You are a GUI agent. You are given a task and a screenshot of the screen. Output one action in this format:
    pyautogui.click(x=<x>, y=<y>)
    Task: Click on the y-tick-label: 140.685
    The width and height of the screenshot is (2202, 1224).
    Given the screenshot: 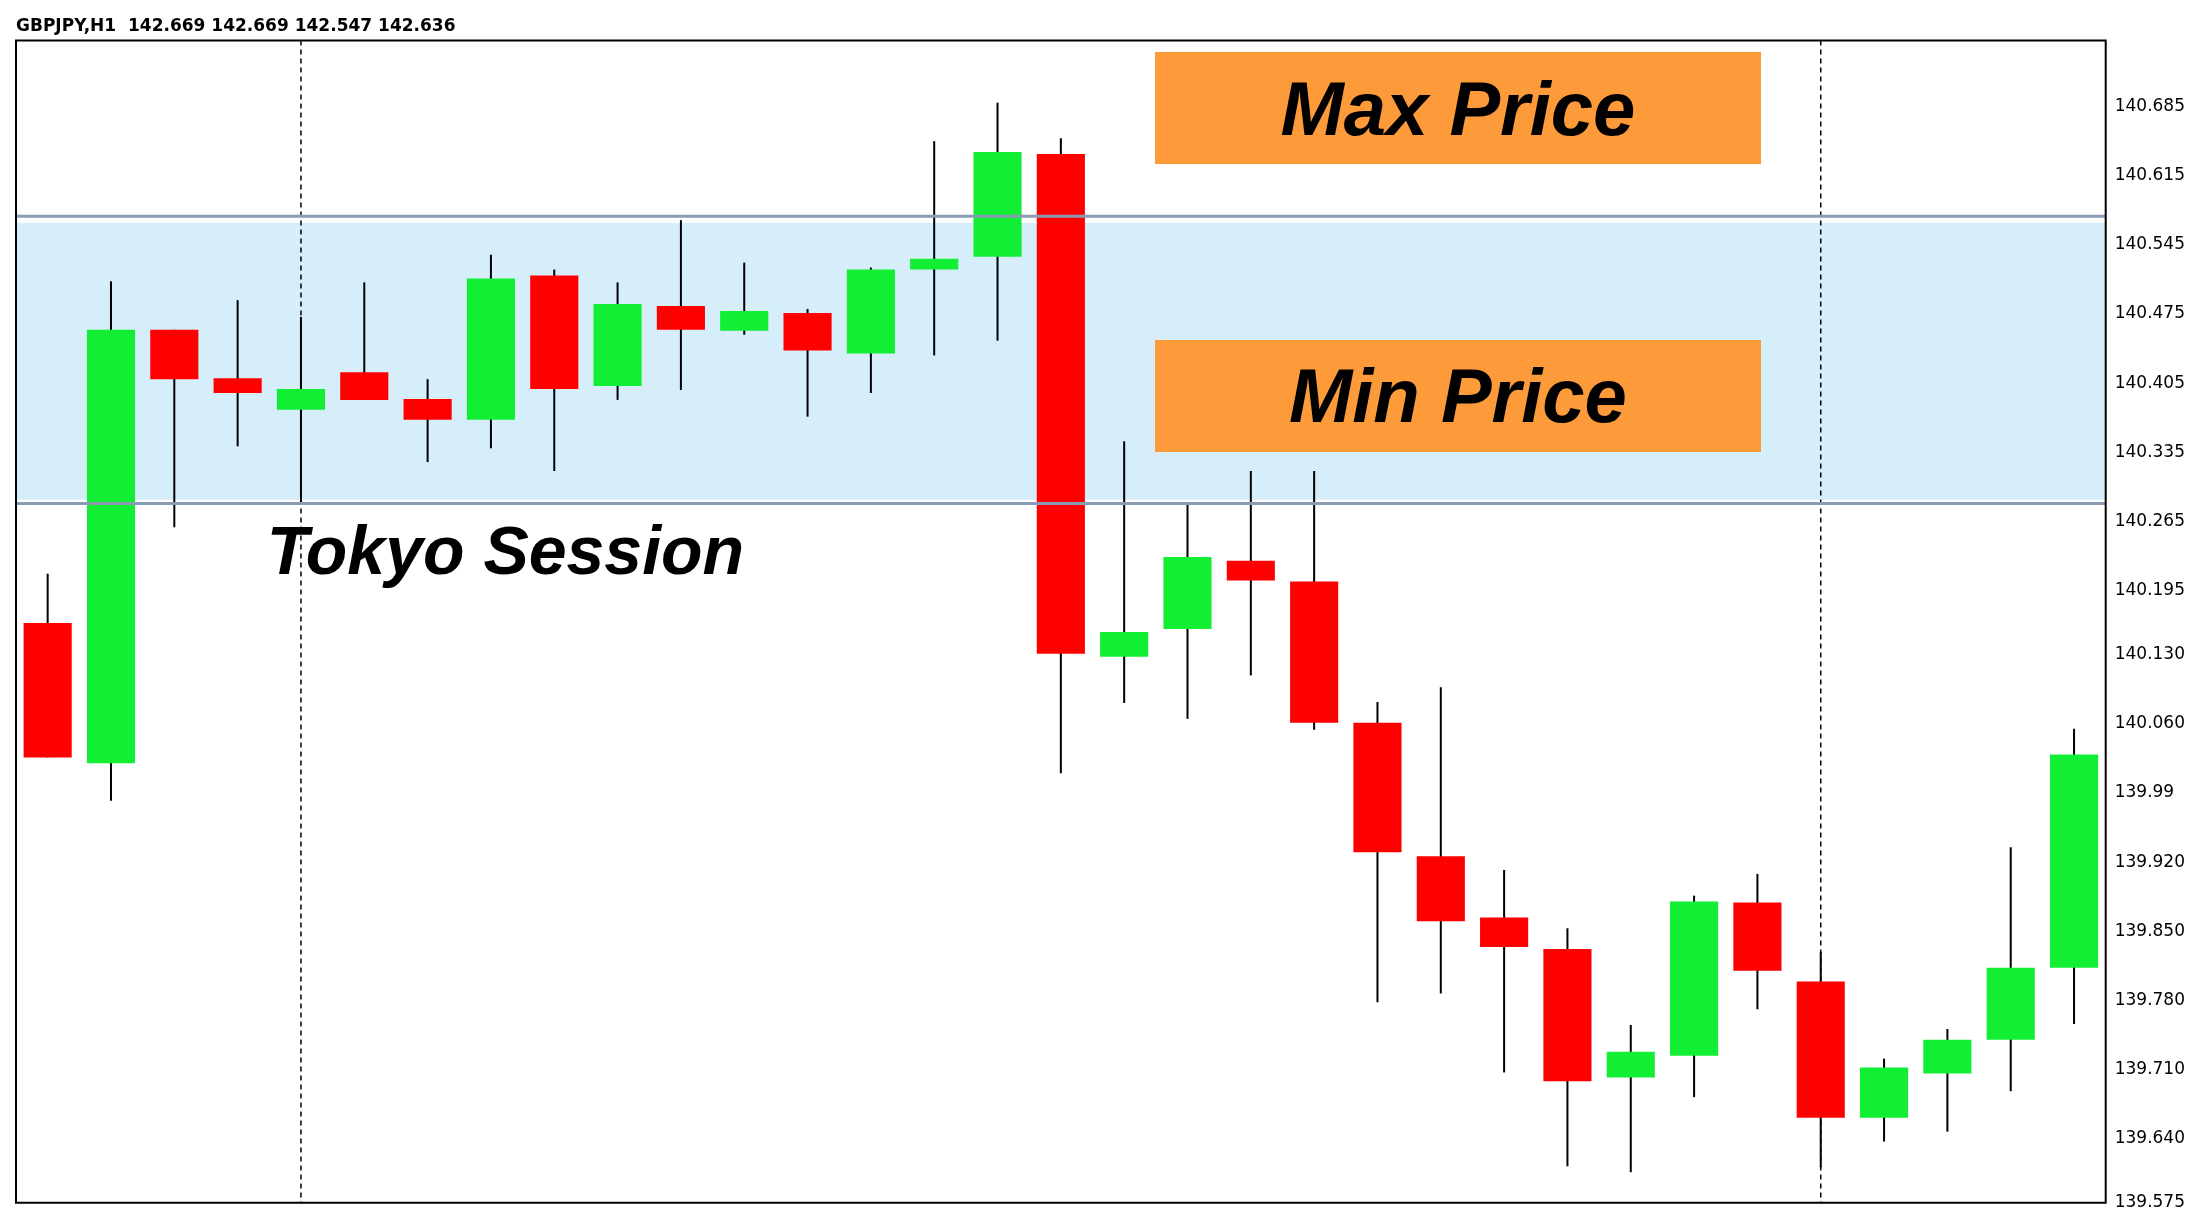 What is the action you would take?
    pyautogui.click(x=2150, y=104)
    